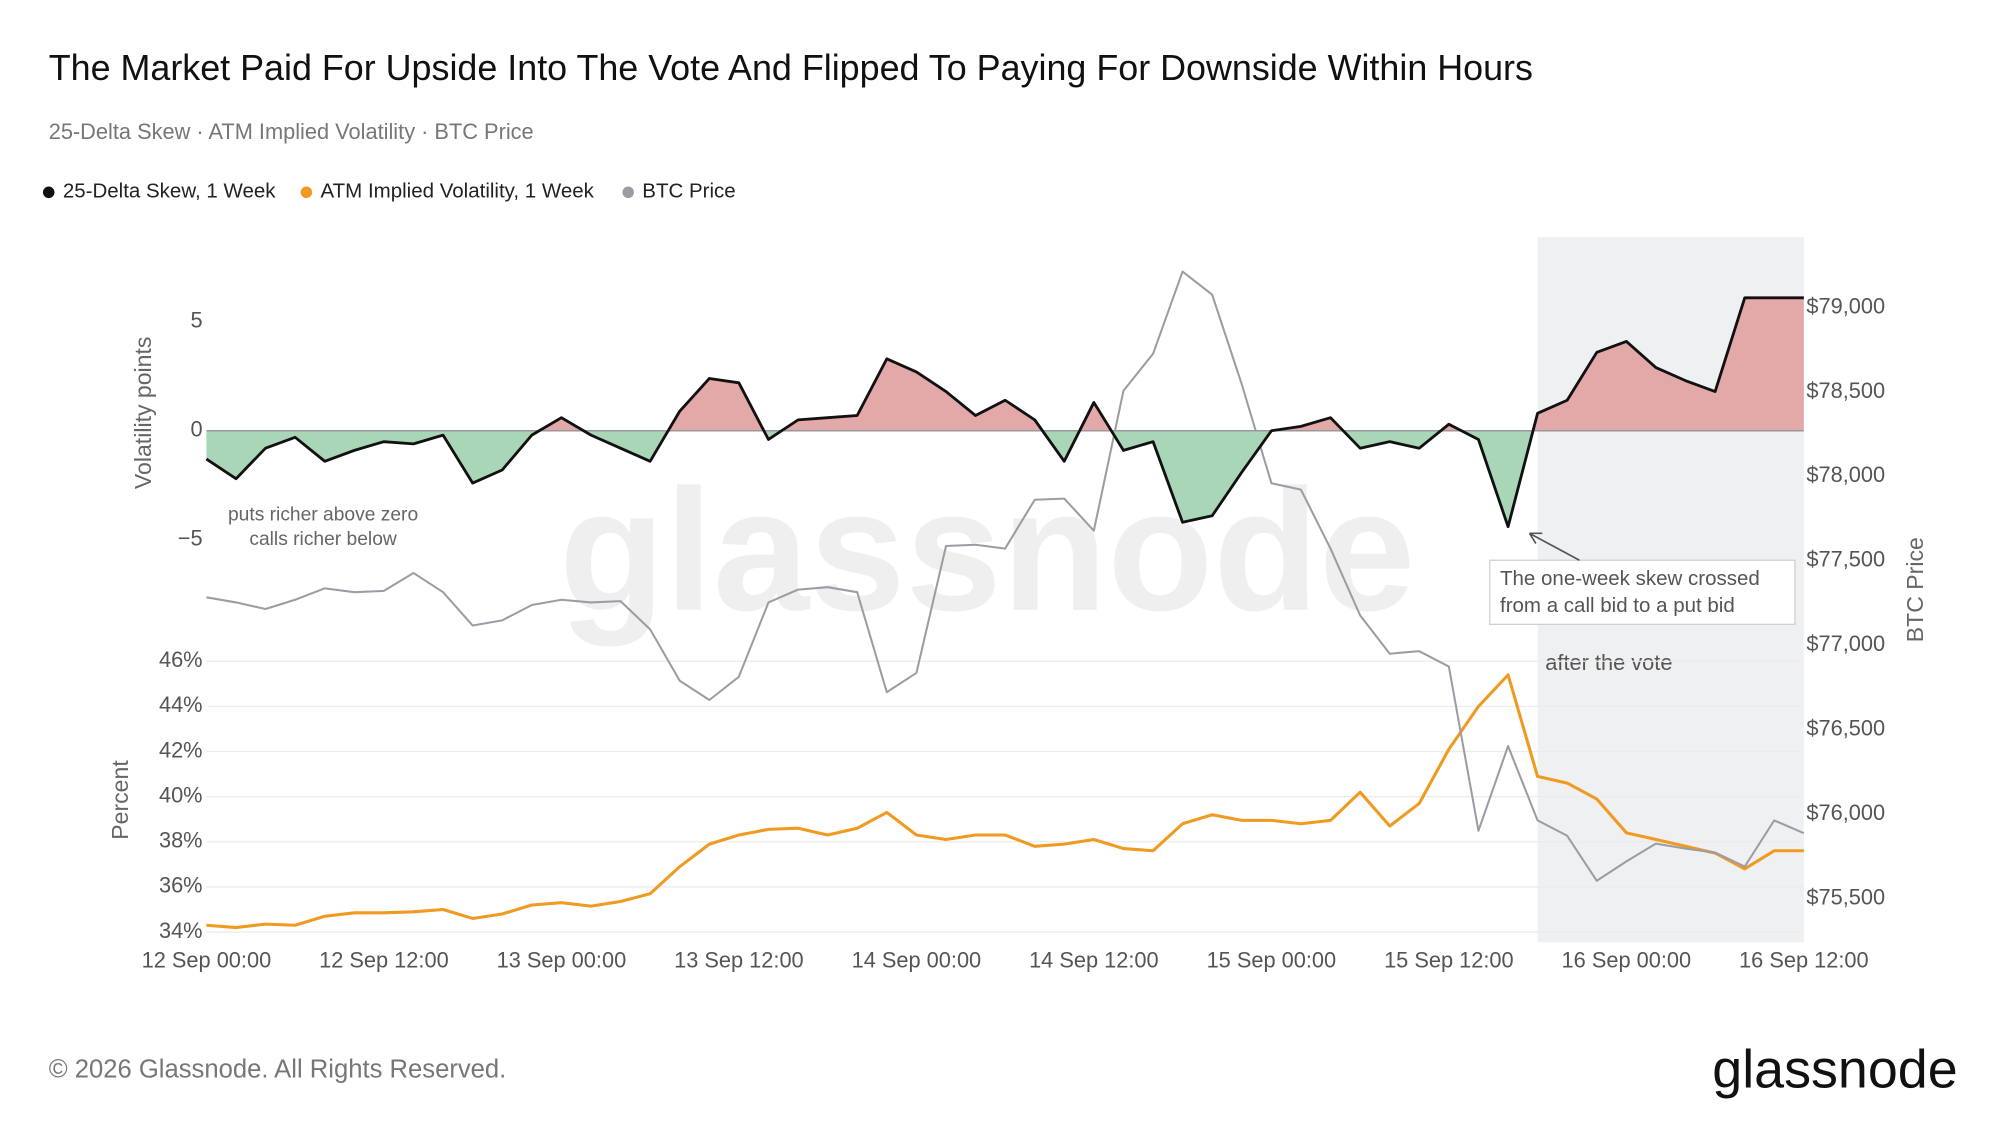  I want to click on x-tick-label: 16 Sep 12:00, so click(1804, 959).